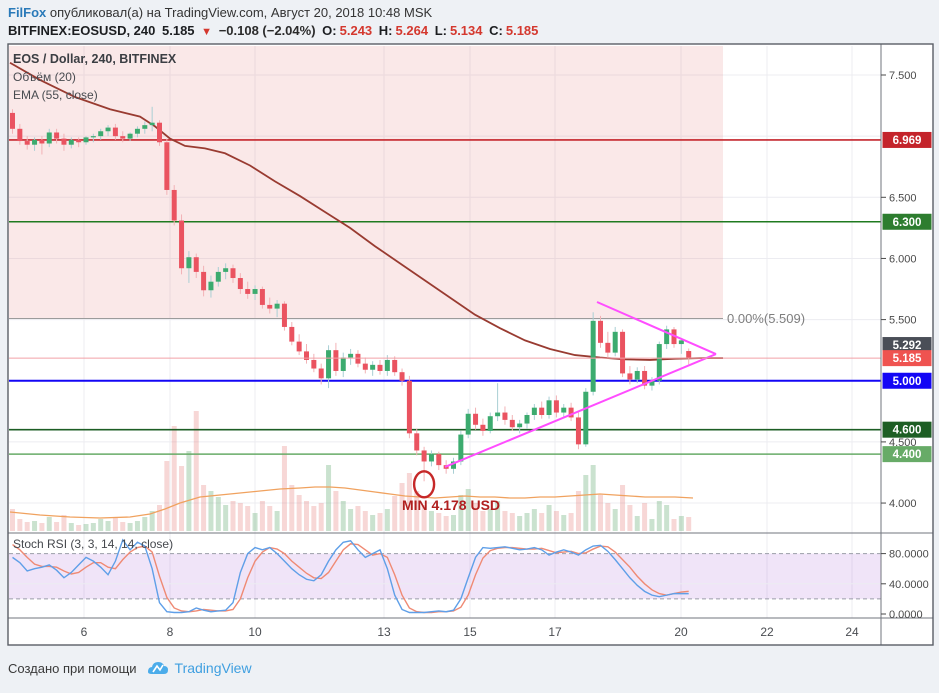 The height and width of the screenshot is (693, 939). I want to click on svg-text: 5.000, so click(907, 382).